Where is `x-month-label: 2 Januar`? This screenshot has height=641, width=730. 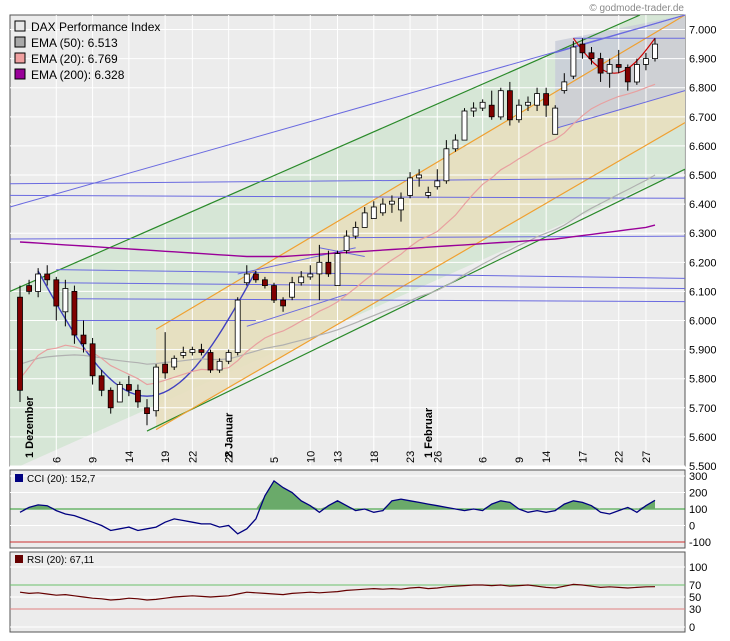
x-month-label: 2 Januar is located at coordinates (230, 435).